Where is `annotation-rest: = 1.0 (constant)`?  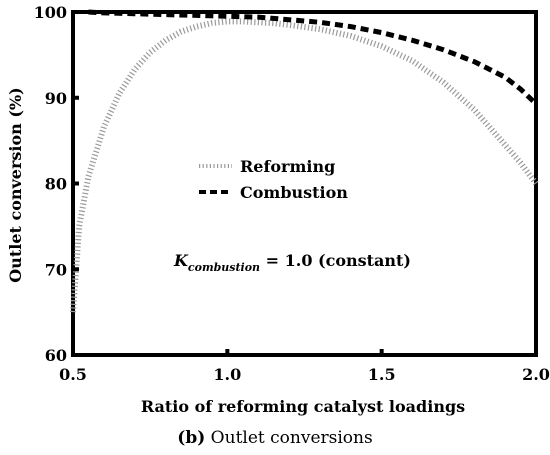 annotation-rest: = 1.0 (constant) is located at coordinates (335, 260).